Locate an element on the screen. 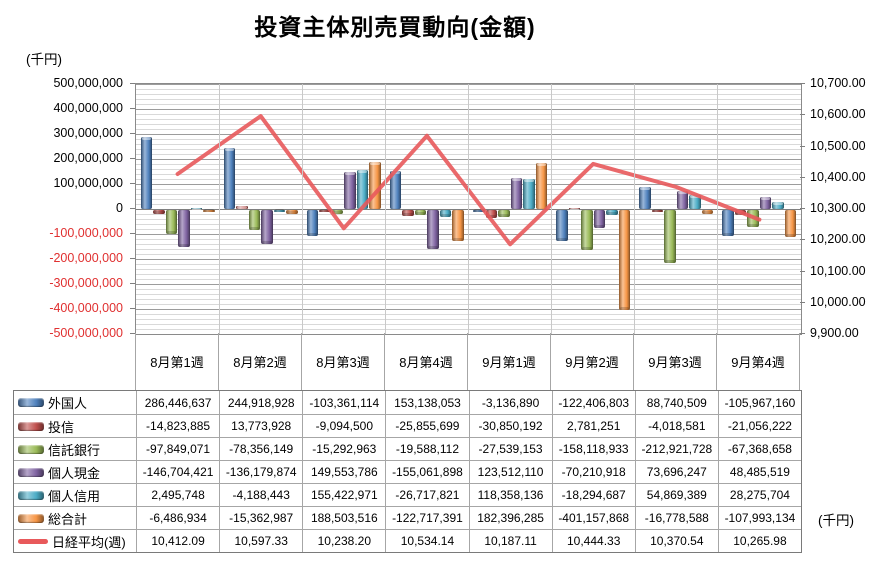 The height and width of the screenshot is (575, 895). right-axis-tick-label: 10,400.00 is located at coordinates (838, 176).